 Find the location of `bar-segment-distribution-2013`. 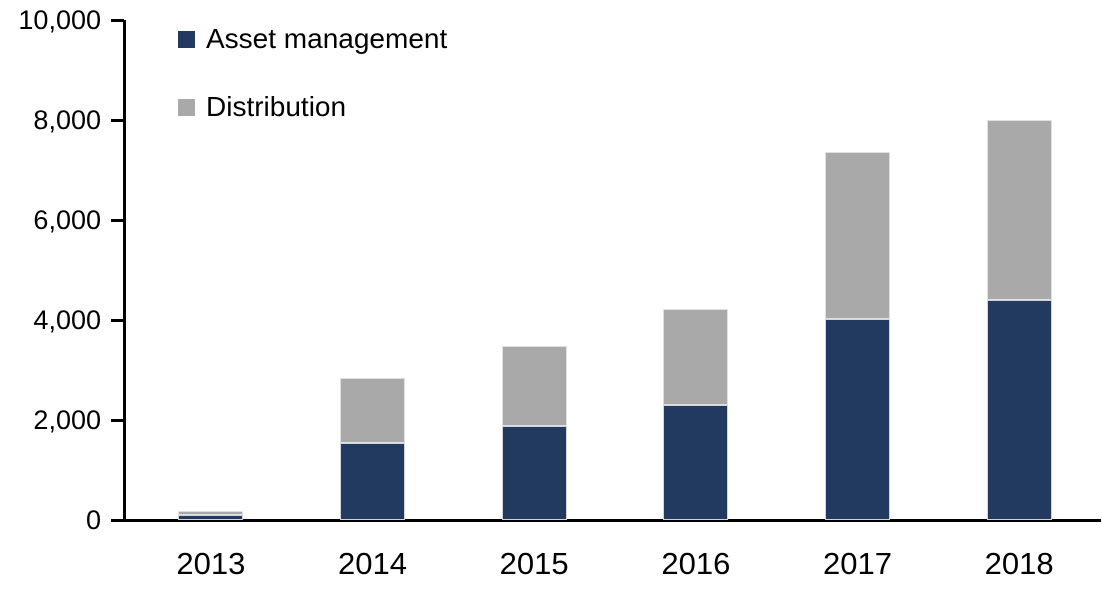

bar-segment-distribution-2013 is located at coordinates (211, 512).